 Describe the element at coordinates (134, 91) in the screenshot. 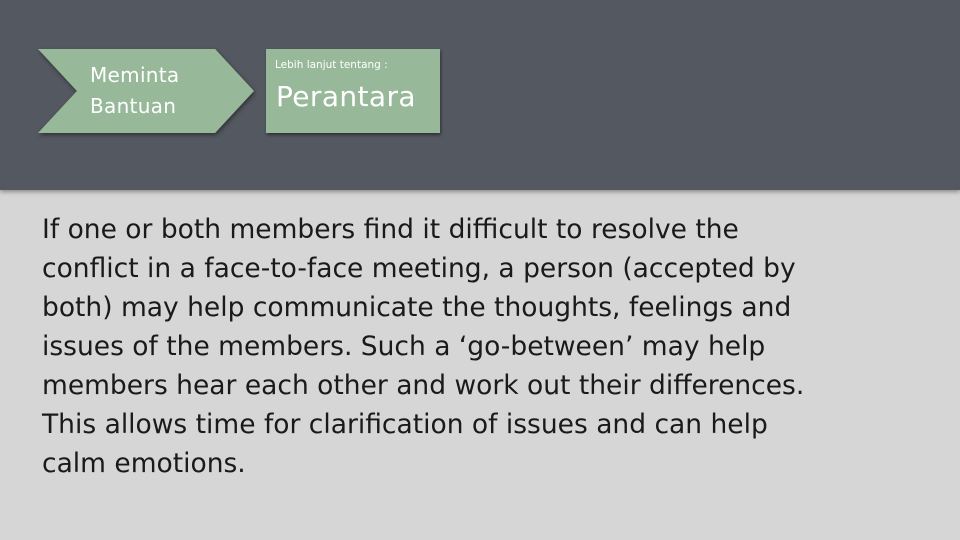

I see `chevron-label: Meminta Bantuan` at that location.